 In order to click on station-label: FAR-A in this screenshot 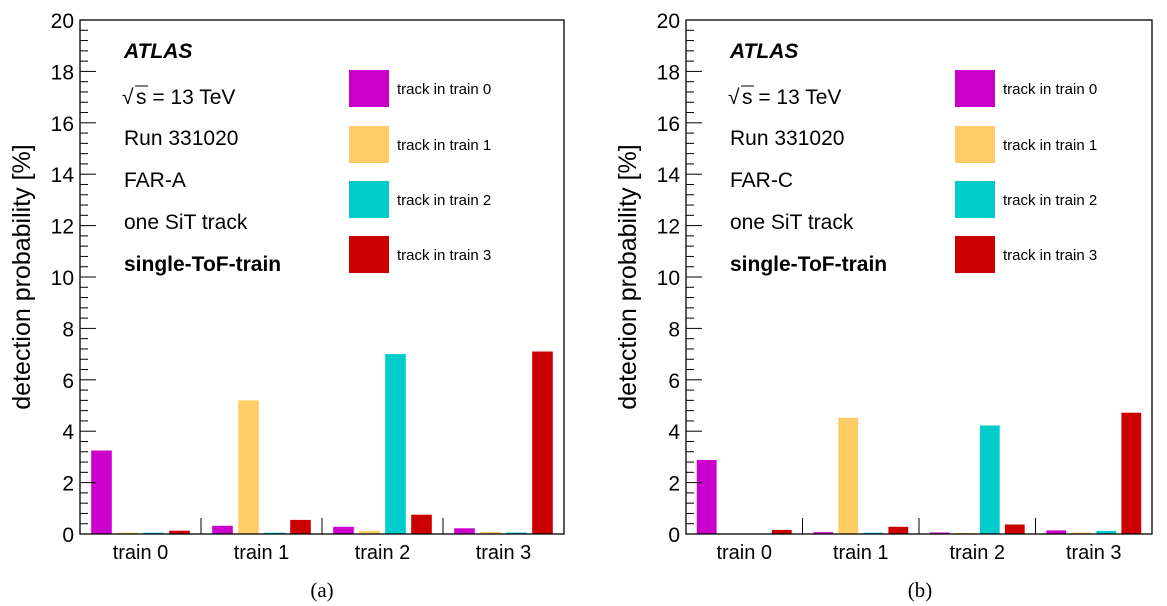, I will do `click(155, 180)`.